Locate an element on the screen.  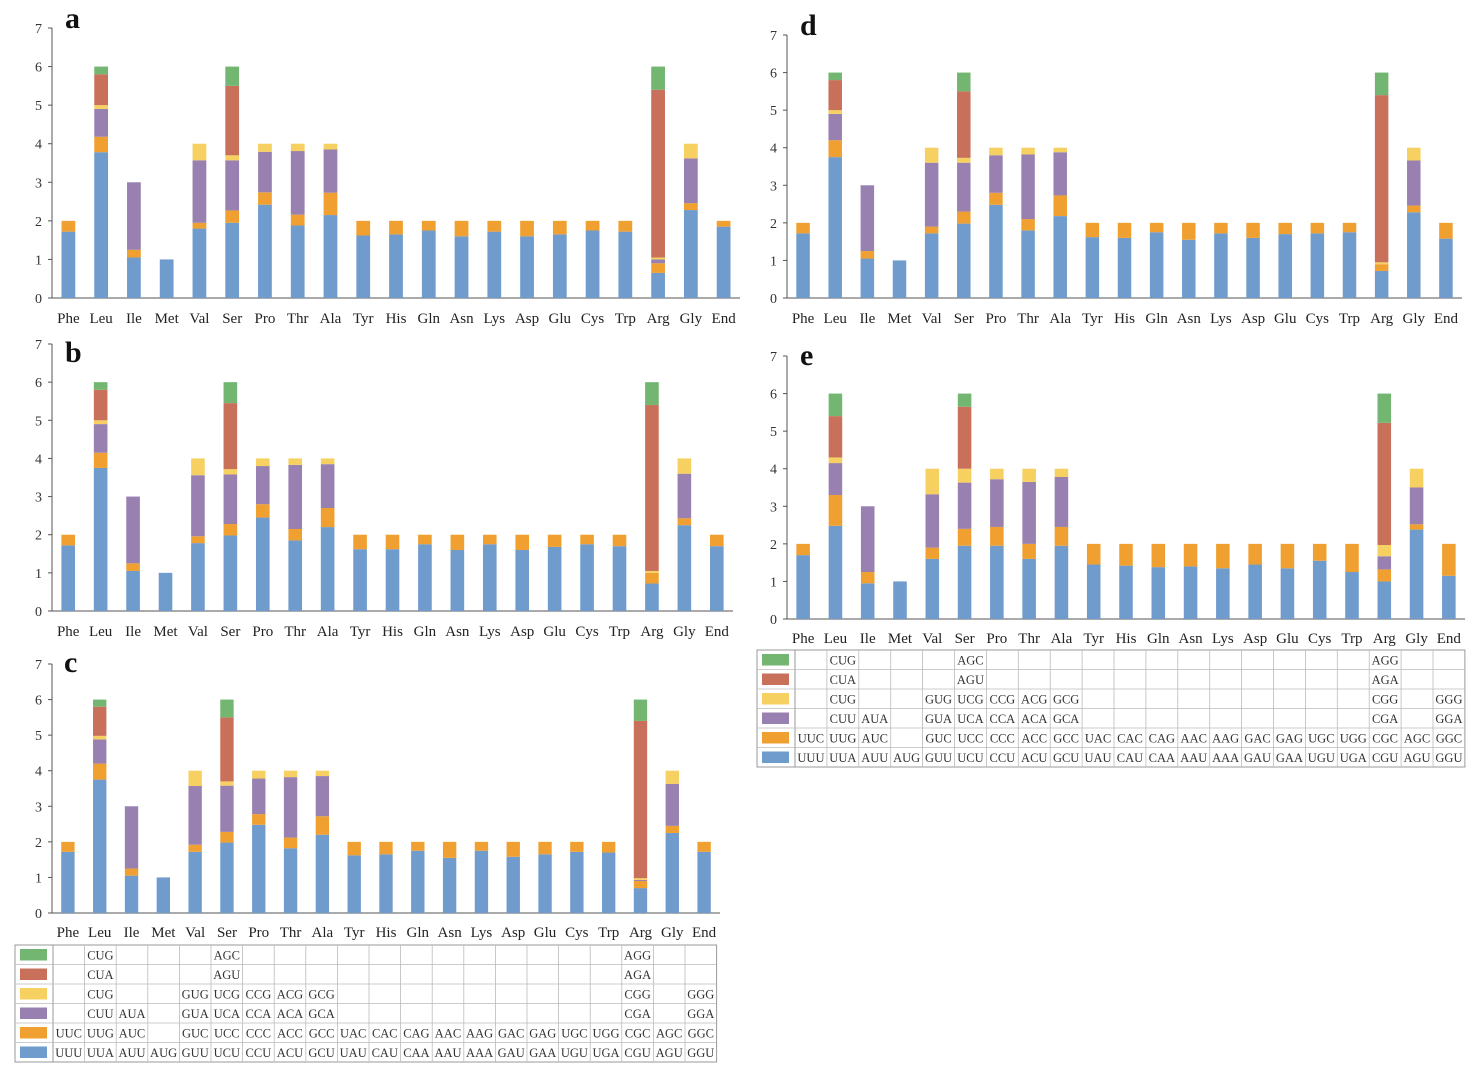
codon-cell: AAU is located at coordinates (447, 1053).